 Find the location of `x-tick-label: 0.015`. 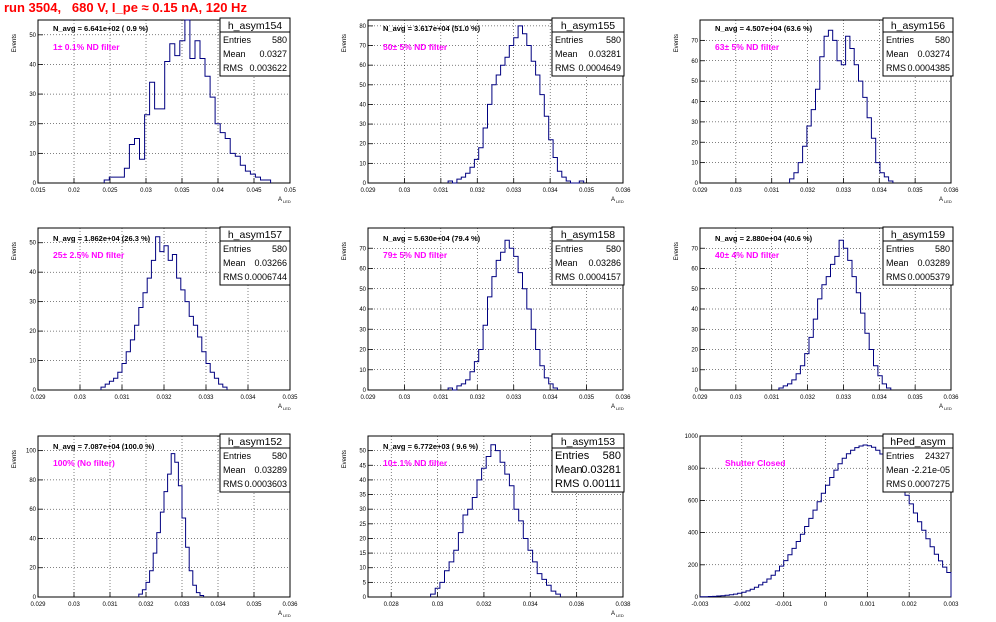

x-tick-label: 0.015 is located at coordinates (38, 191).